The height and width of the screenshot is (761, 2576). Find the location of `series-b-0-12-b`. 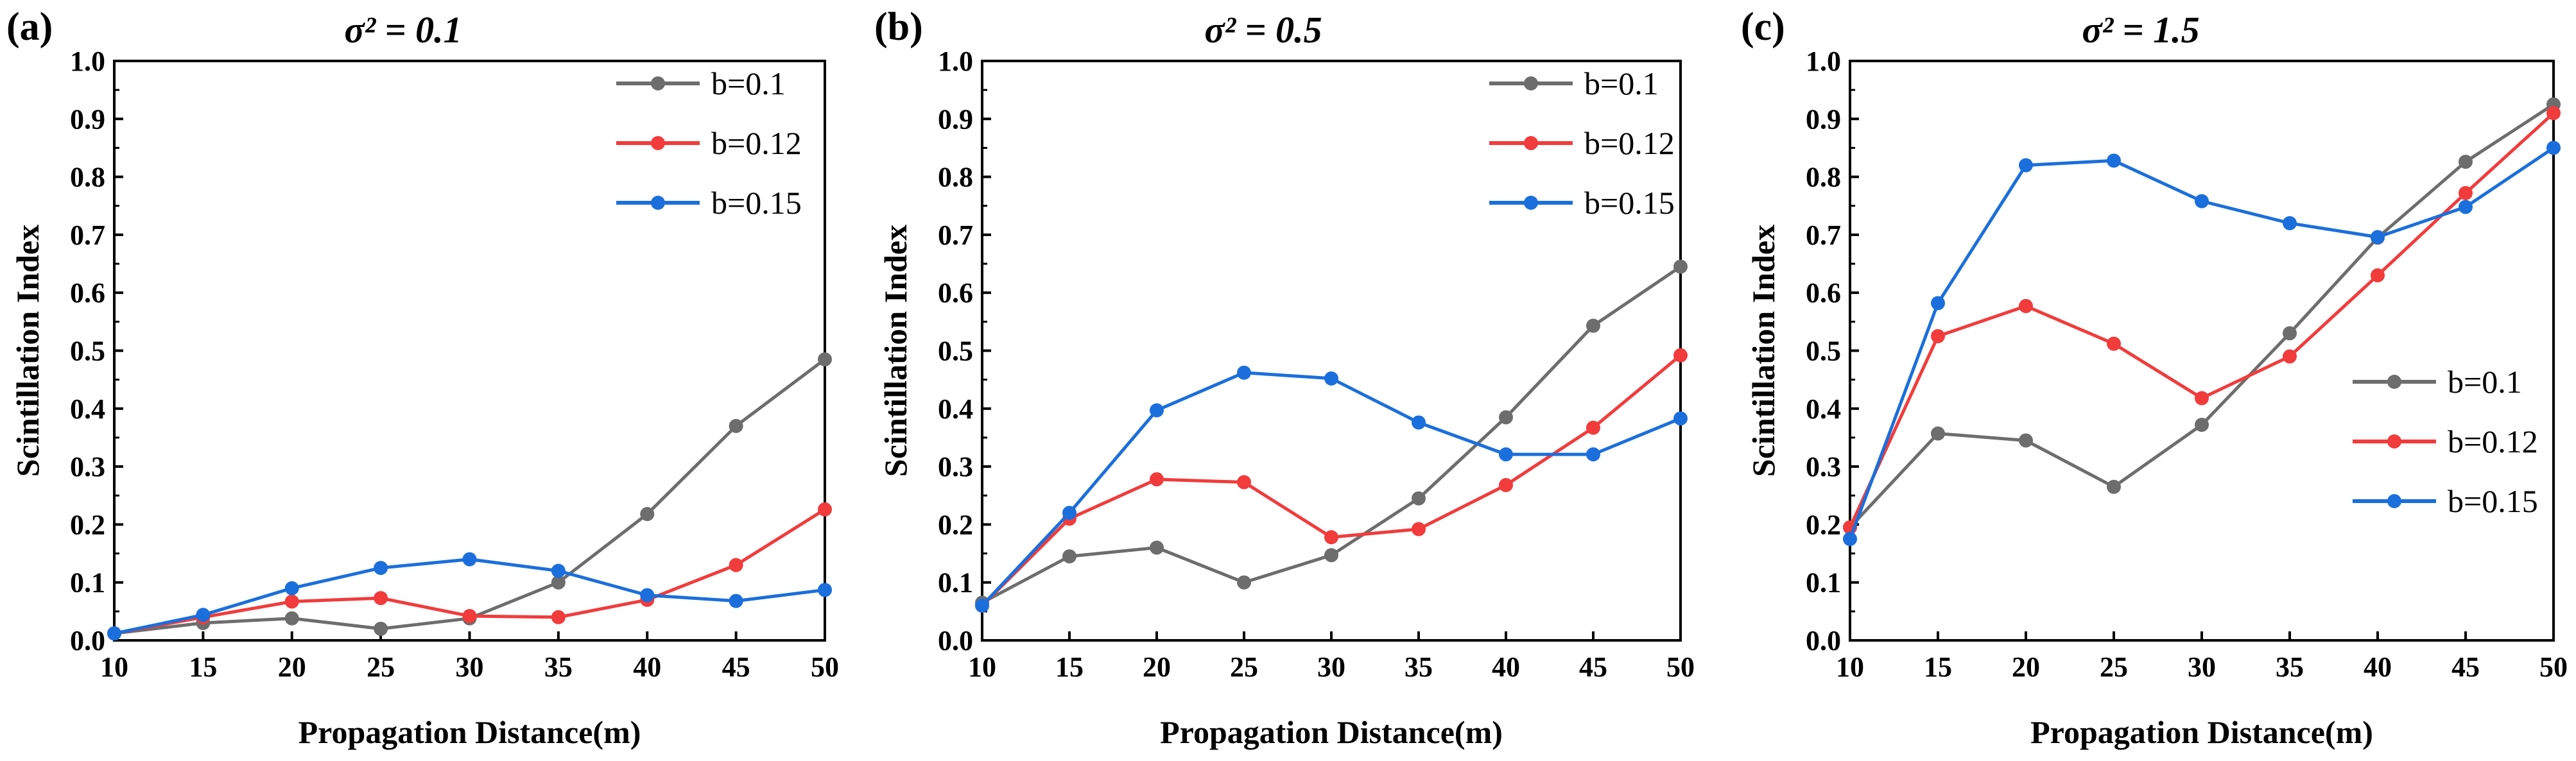

series-b-0-12-b is located at coordinates (1331, 480).